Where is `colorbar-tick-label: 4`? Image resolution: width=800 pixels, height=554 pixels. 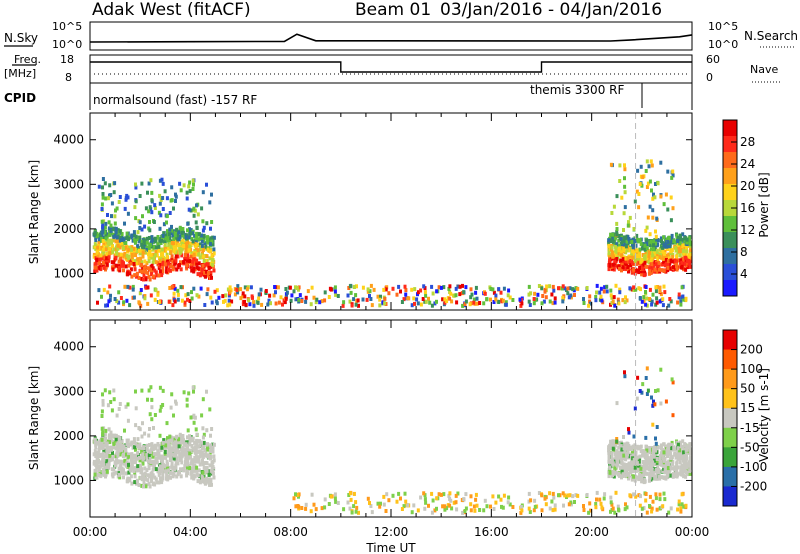
colorbar-tick-label: 4 is located at coordinates (744, 274).